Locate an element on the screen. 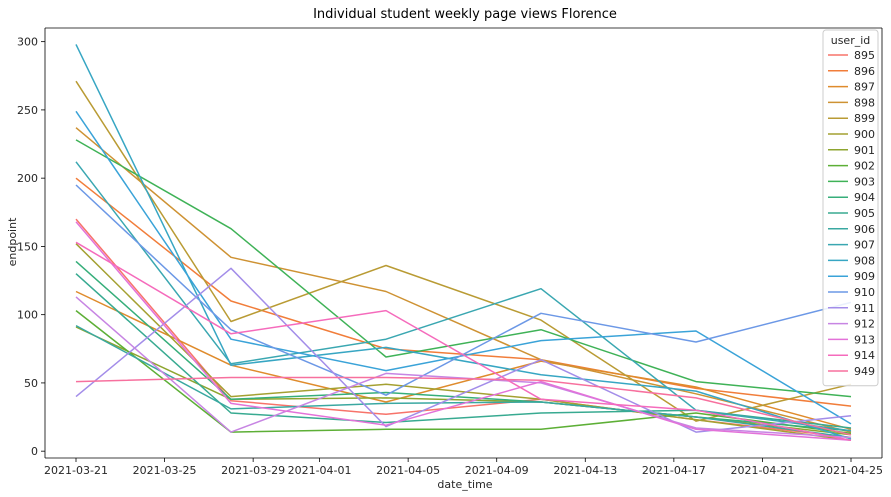 The image size is (891, 497). legend-label-900: 900 is located at coordinates (864, 134).